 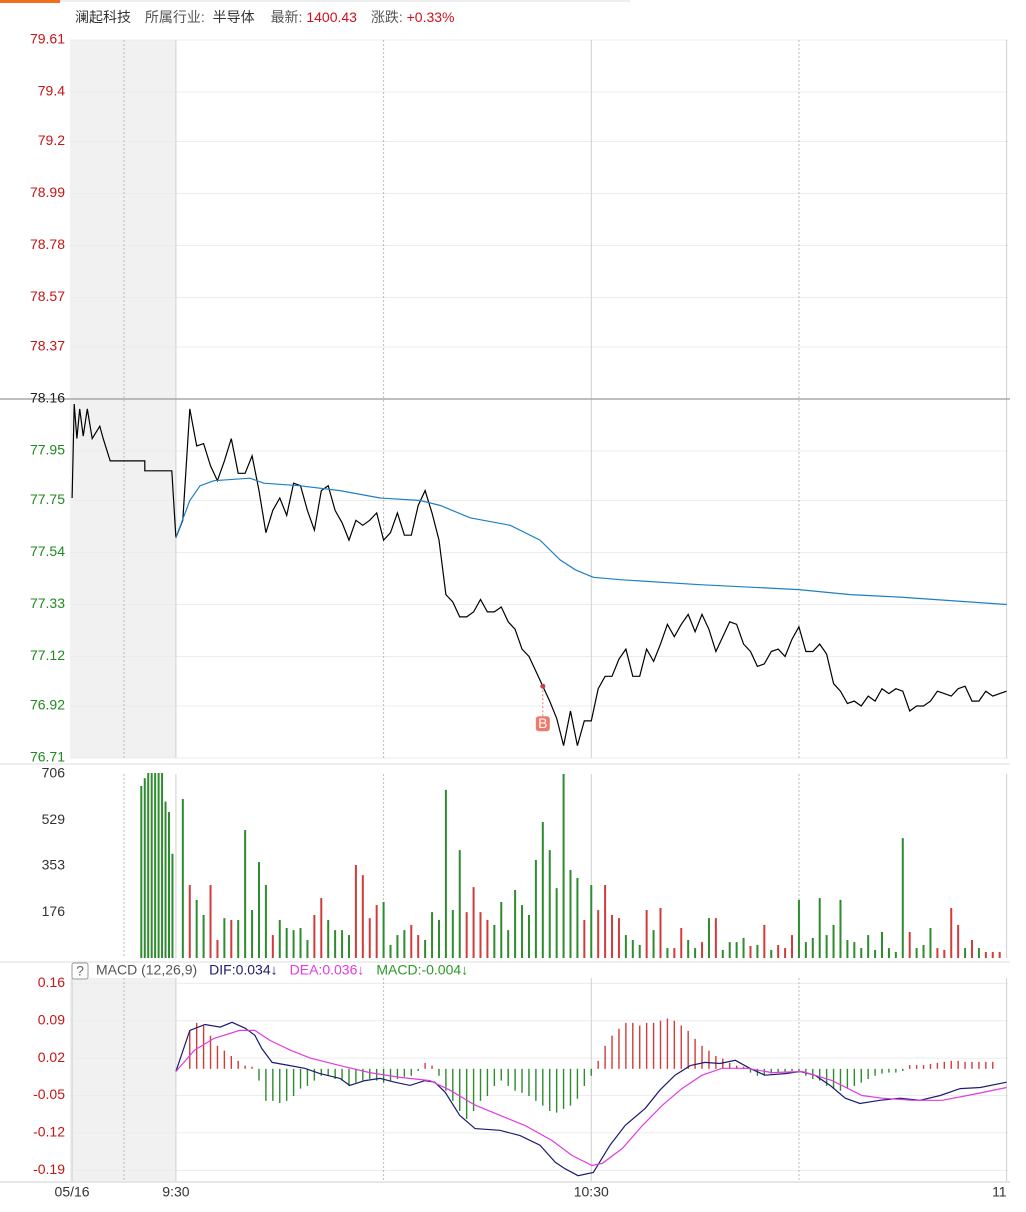 What do you see at coordinates (47, 603) in the screenshot?
I see `y-tick-label: 77.33` at bounding box center [47, 603].